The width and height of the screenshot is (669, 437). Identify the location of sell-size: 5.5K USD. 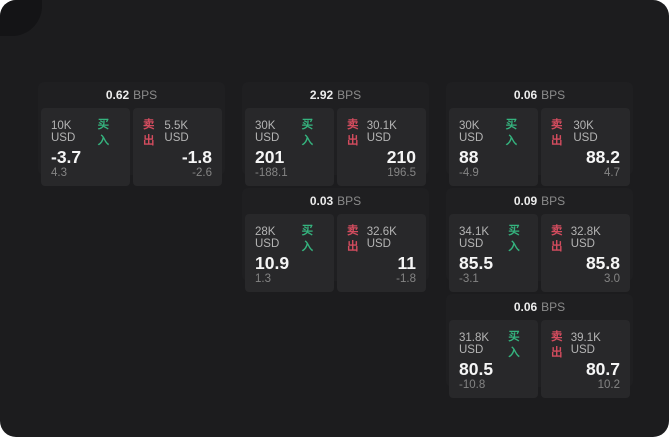
(176, 132).